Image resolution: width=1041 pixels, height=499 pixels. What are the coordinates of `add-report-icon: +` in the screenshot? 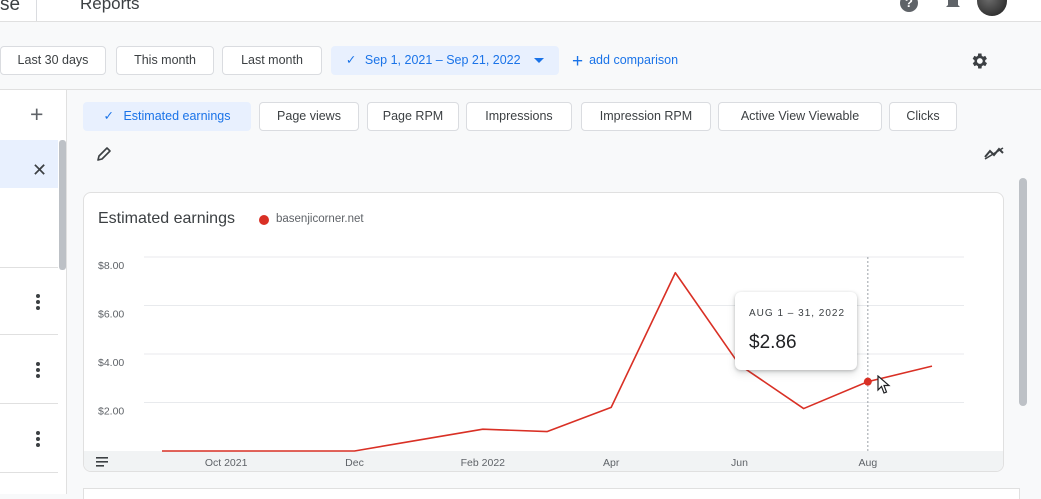 It's located at (37, 114).